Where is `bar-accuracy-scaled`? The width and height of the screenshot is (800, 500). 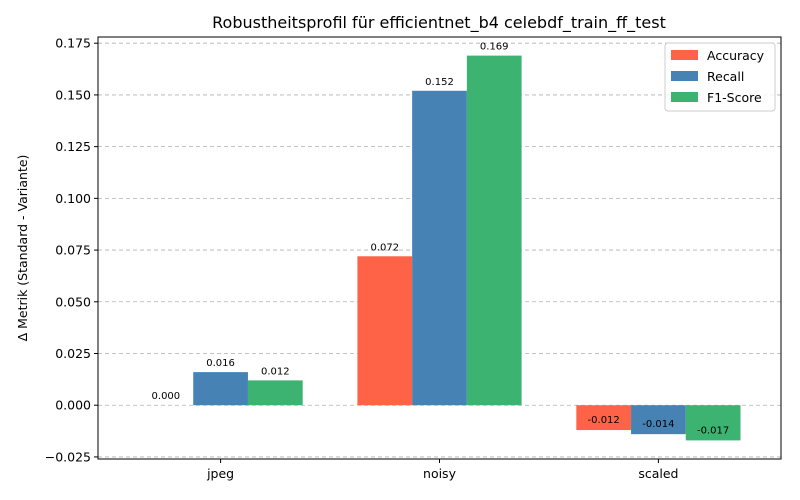
bar-accuracy-scaled is located at coordinates (604, 418).